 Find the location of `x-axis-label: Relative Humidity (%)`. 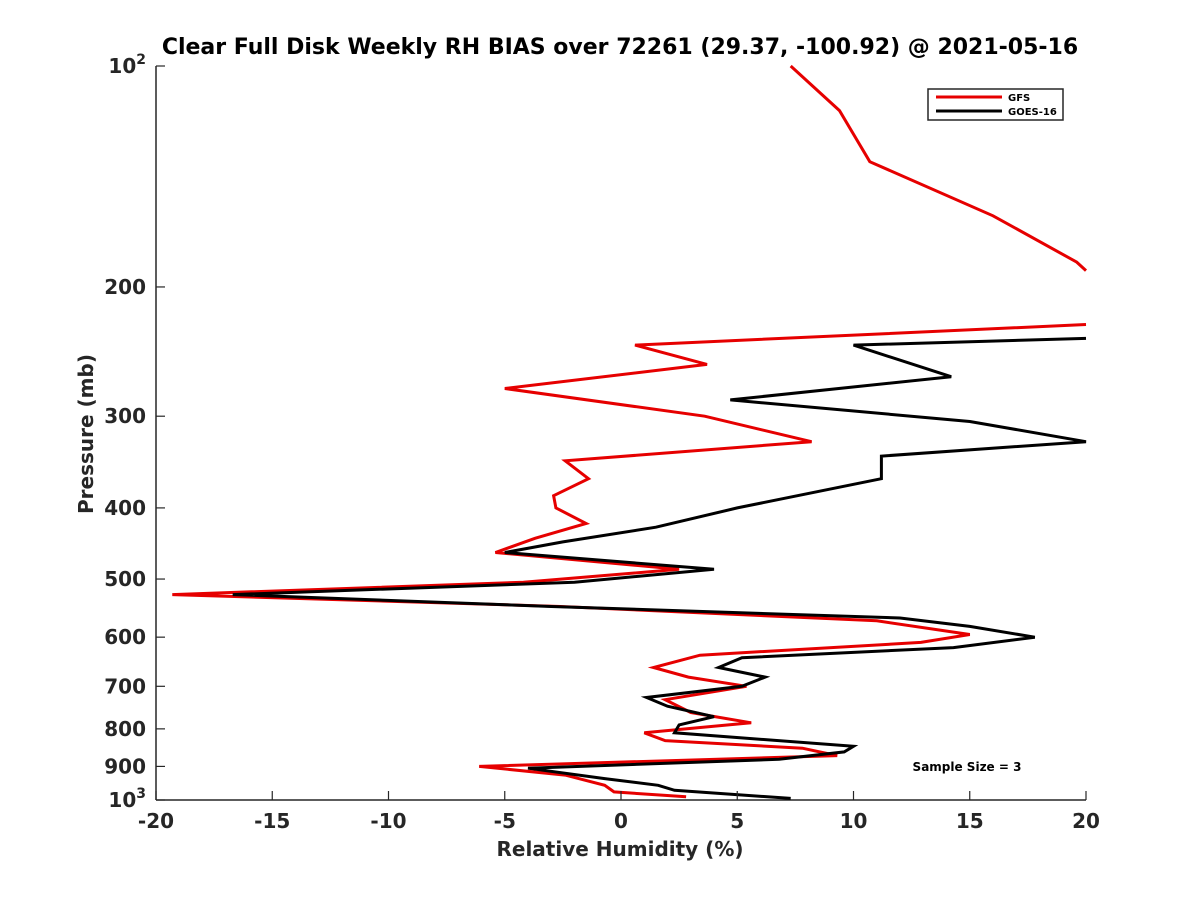

x-axis-label: Relative Humidity (%) is located at coordinates (619, 849).